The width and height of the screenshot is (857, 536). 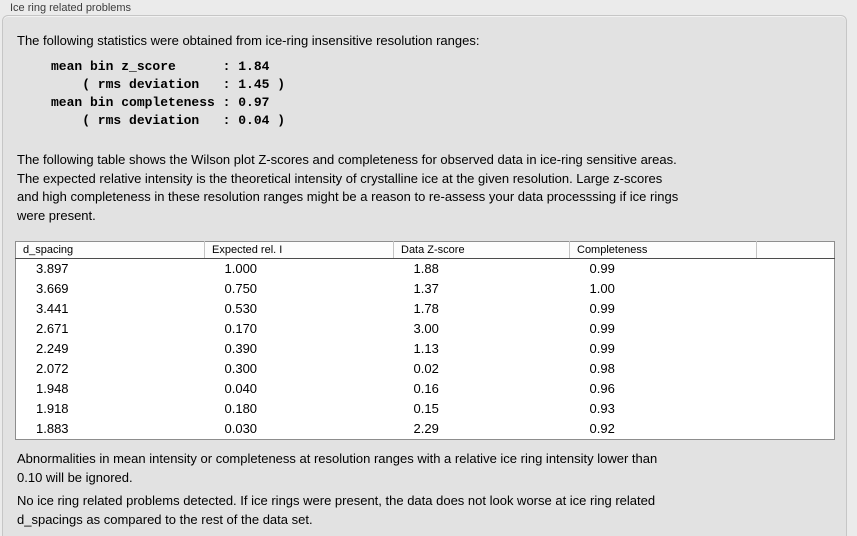 I want to click on table-row: 2.671 0.170 3.00 0.99, so click(x=425, y=329).